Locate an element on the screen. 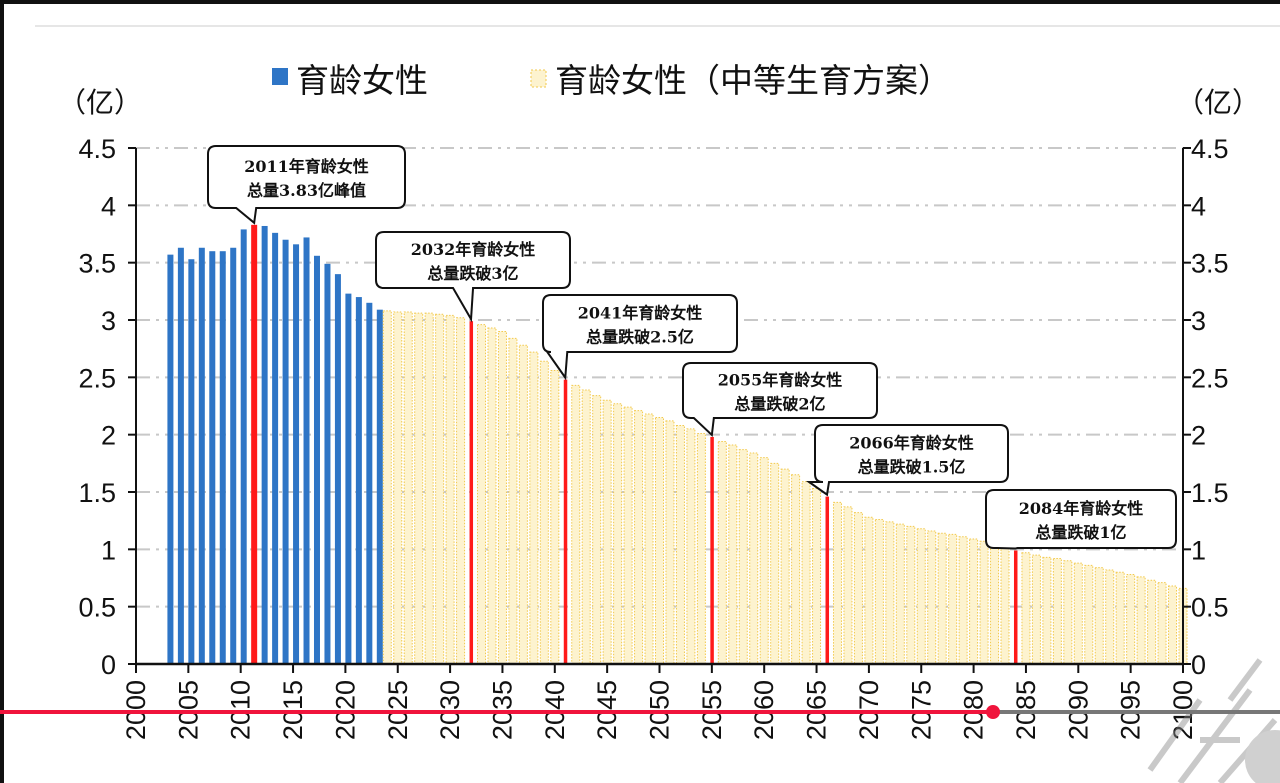 The height and width of the screenshot is (783, 1280). callout-line2: 总量跌破1亿 is located at coordinates (1080, 532).